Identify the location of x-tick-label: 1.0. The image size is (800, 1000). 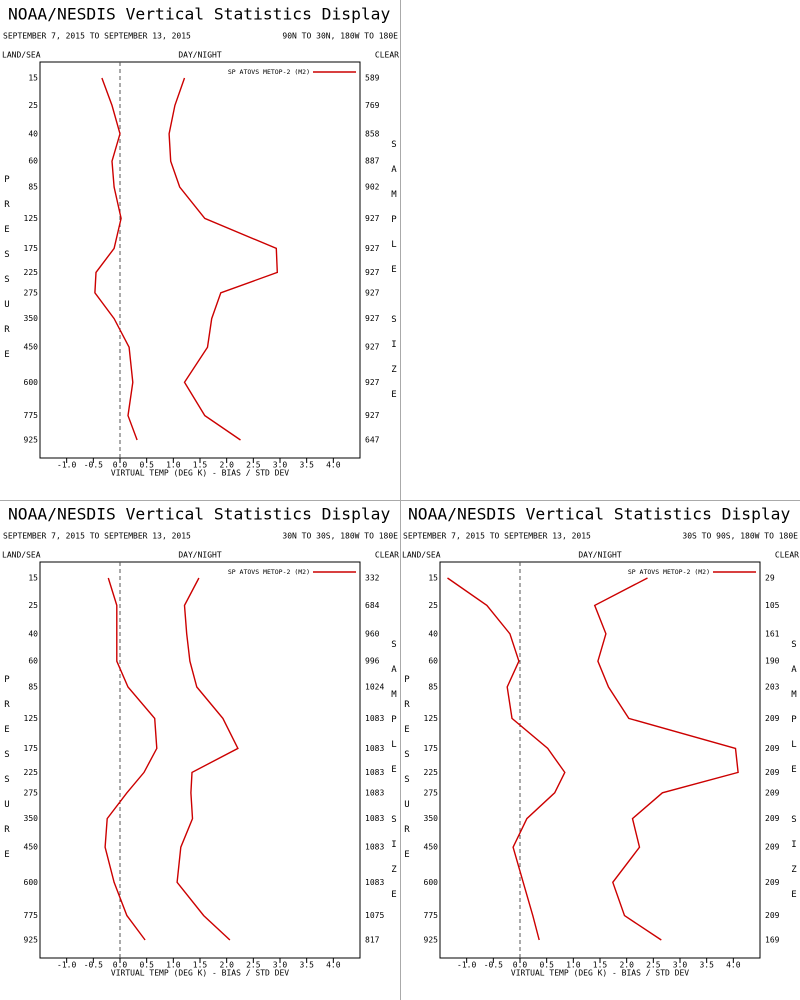
(173, 965).